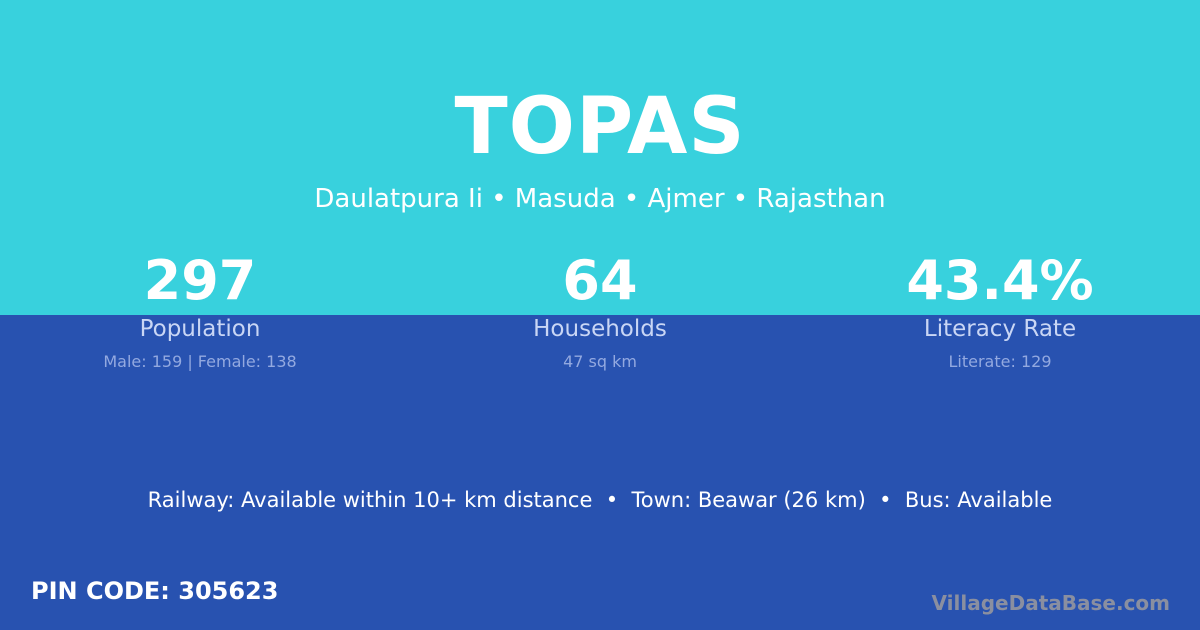 This screenshot has width=1200, height=630. I want to click on stat-literacy: 43.4% Literacy Rate Literate: 129, so click(1000, 311).